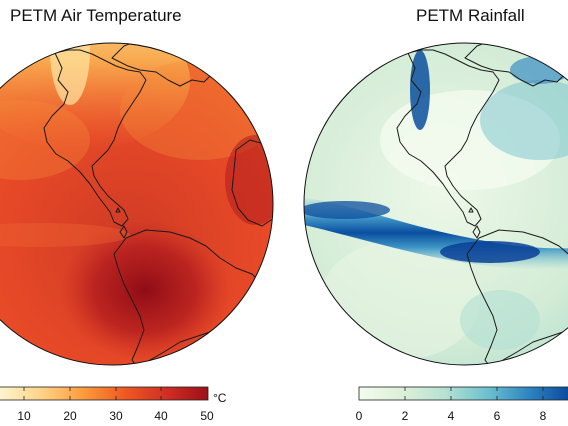 The image size is (568, 426). What do you see at coordinates (70, 416) in the screenshot?
I see `temperature-tick-label: 20` at bounding box center [70, 416].